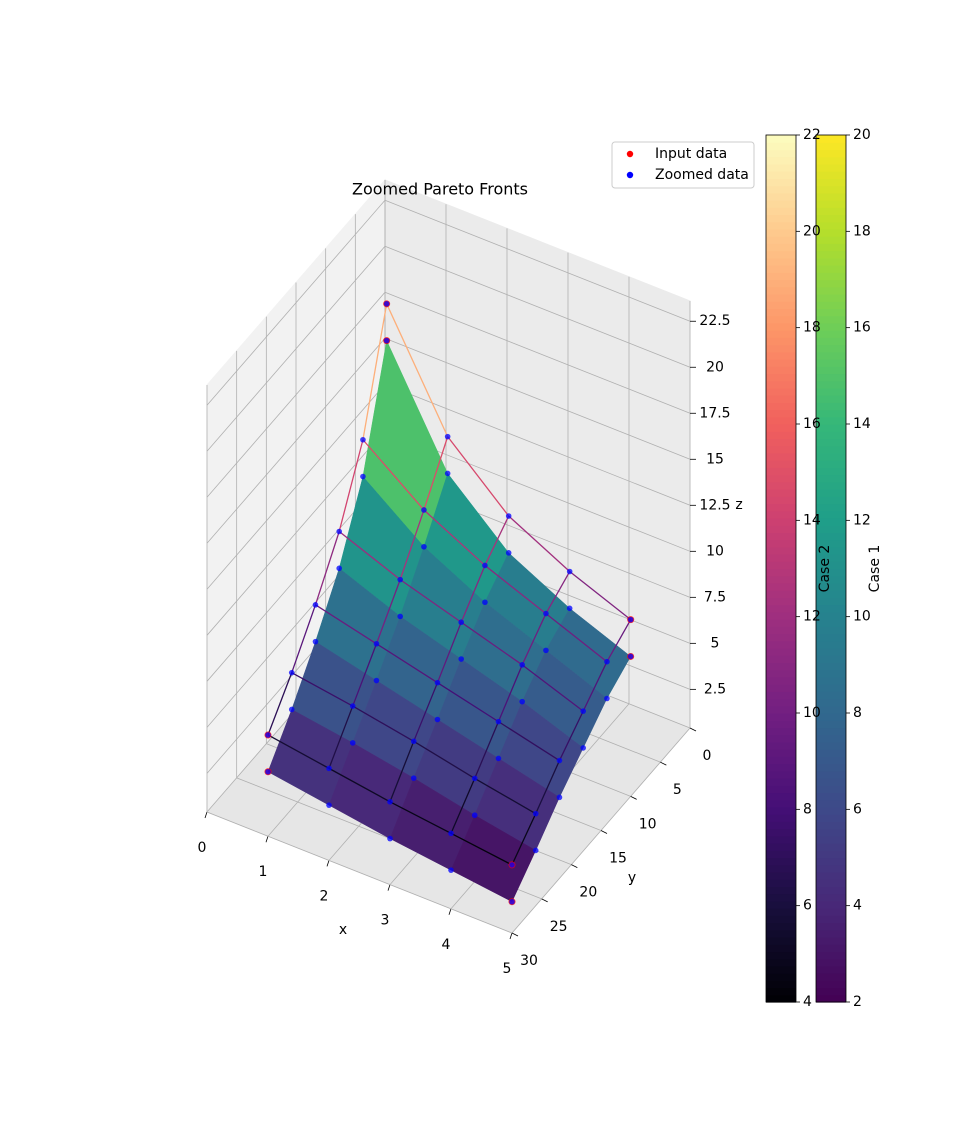  What do you see at coordinates (807, 1002) in the screenshot?
I see `colorbar-tick-label: 4` at bounding box center [807, 1002].